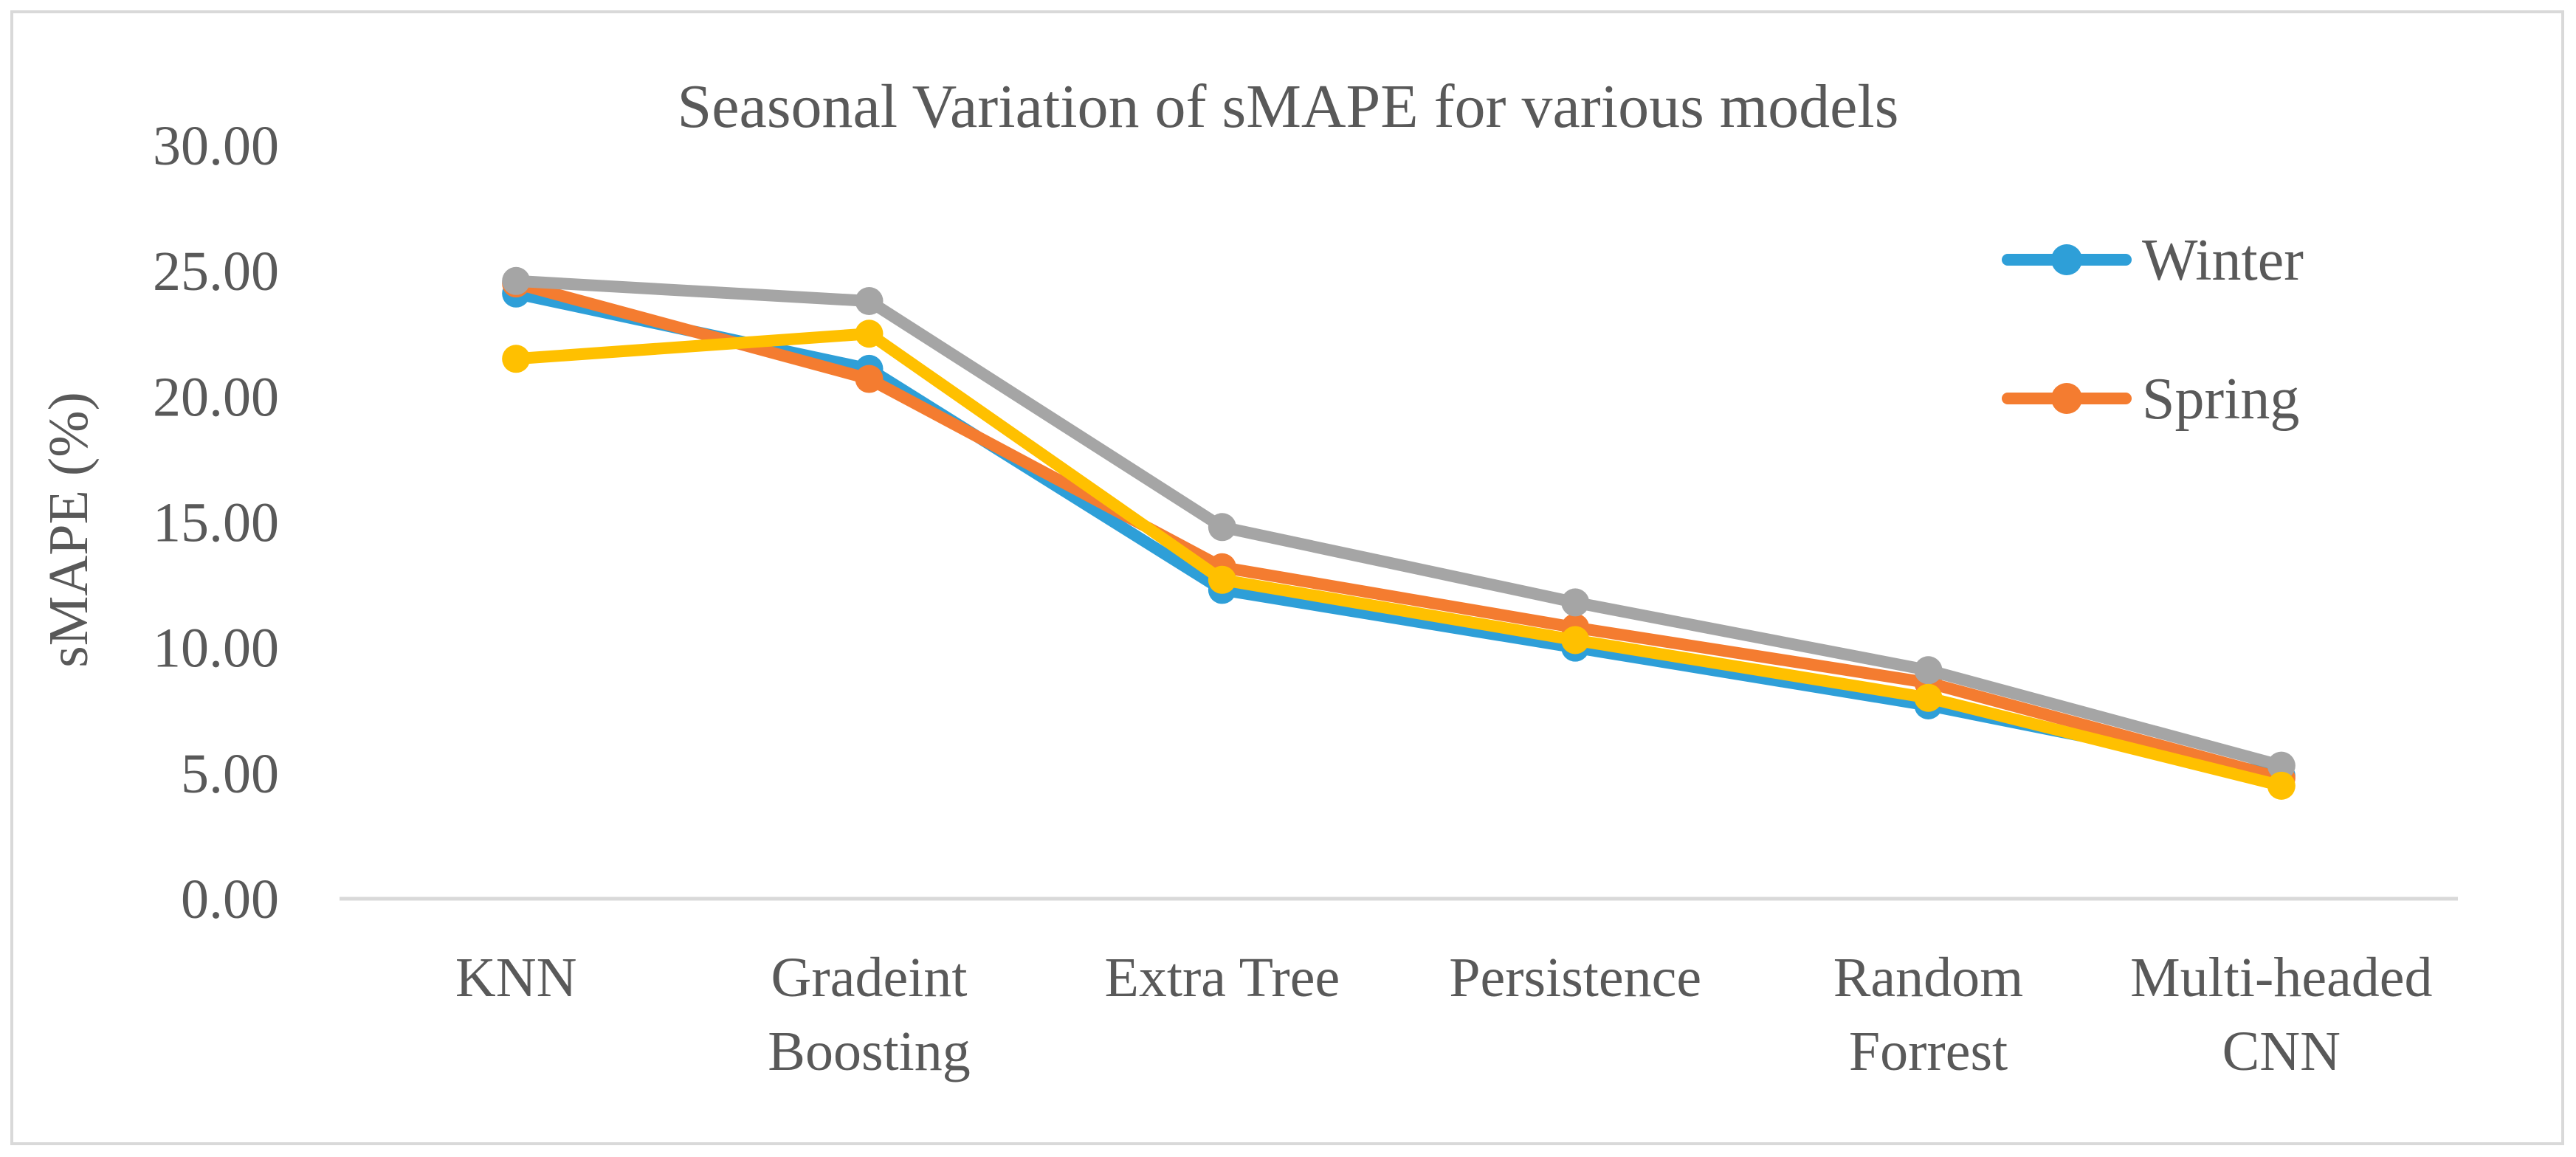  Describe the element at coordinates (870, 1015) in the screenshot. I see `x-tick-label: Gradeint Boosting` at that location.